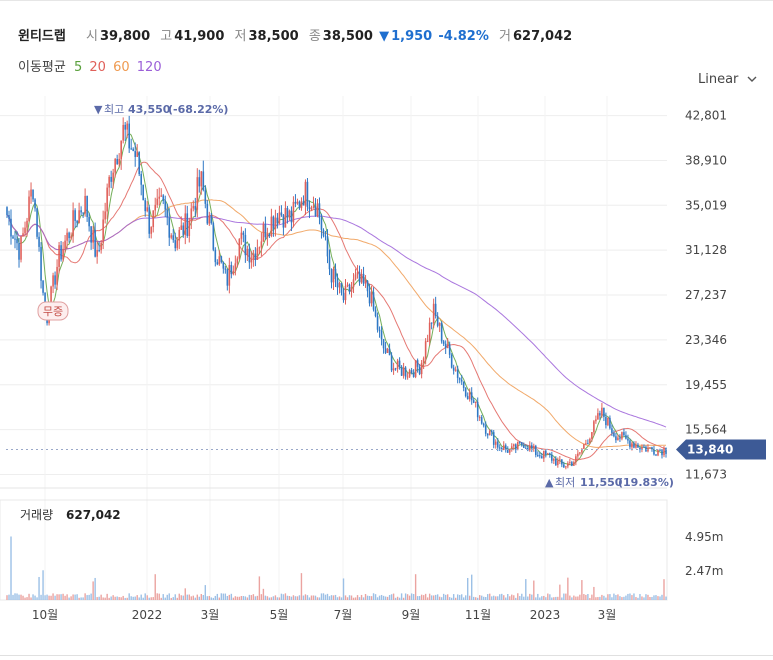  Describe the element at coordinates (347, 36) in the screenshot. I see `close-value: 38,500` at that location.